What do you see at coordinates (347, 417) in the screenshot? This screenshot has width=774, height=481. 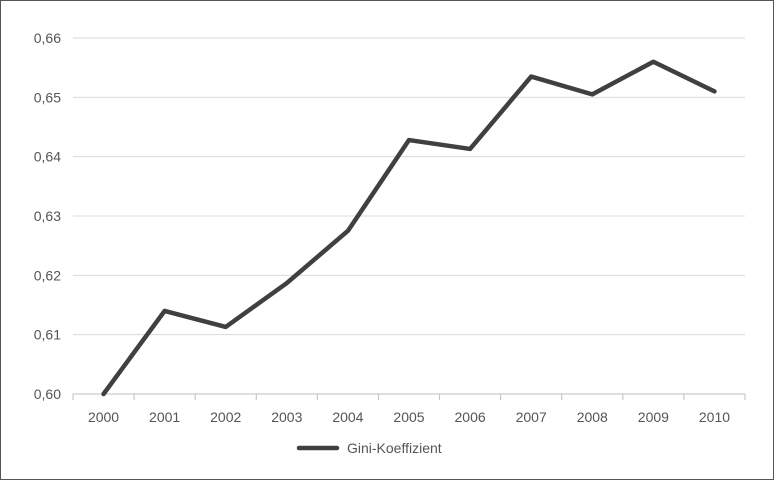 I see `x-tick-label: 2004` at bounding box center [347, 417].